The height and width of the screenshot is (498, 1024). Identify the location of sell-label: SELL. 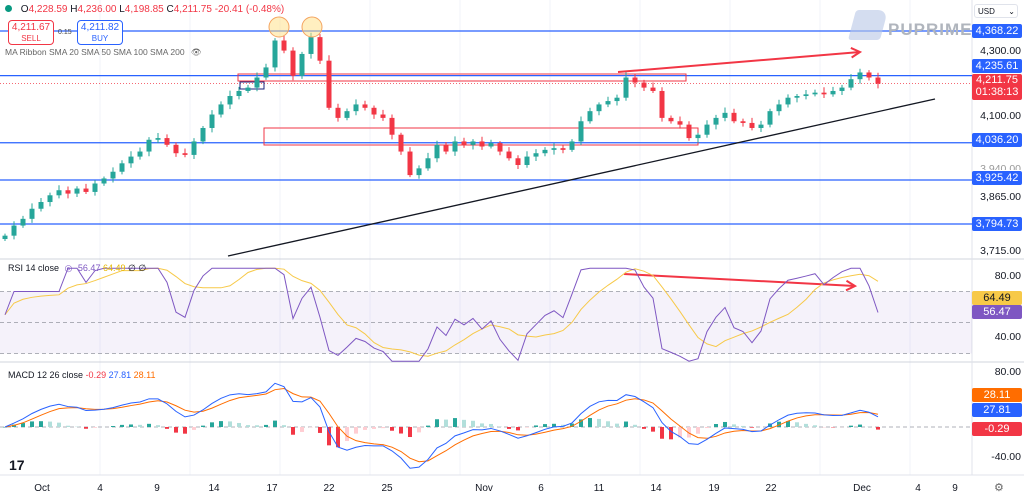
(31, 38).